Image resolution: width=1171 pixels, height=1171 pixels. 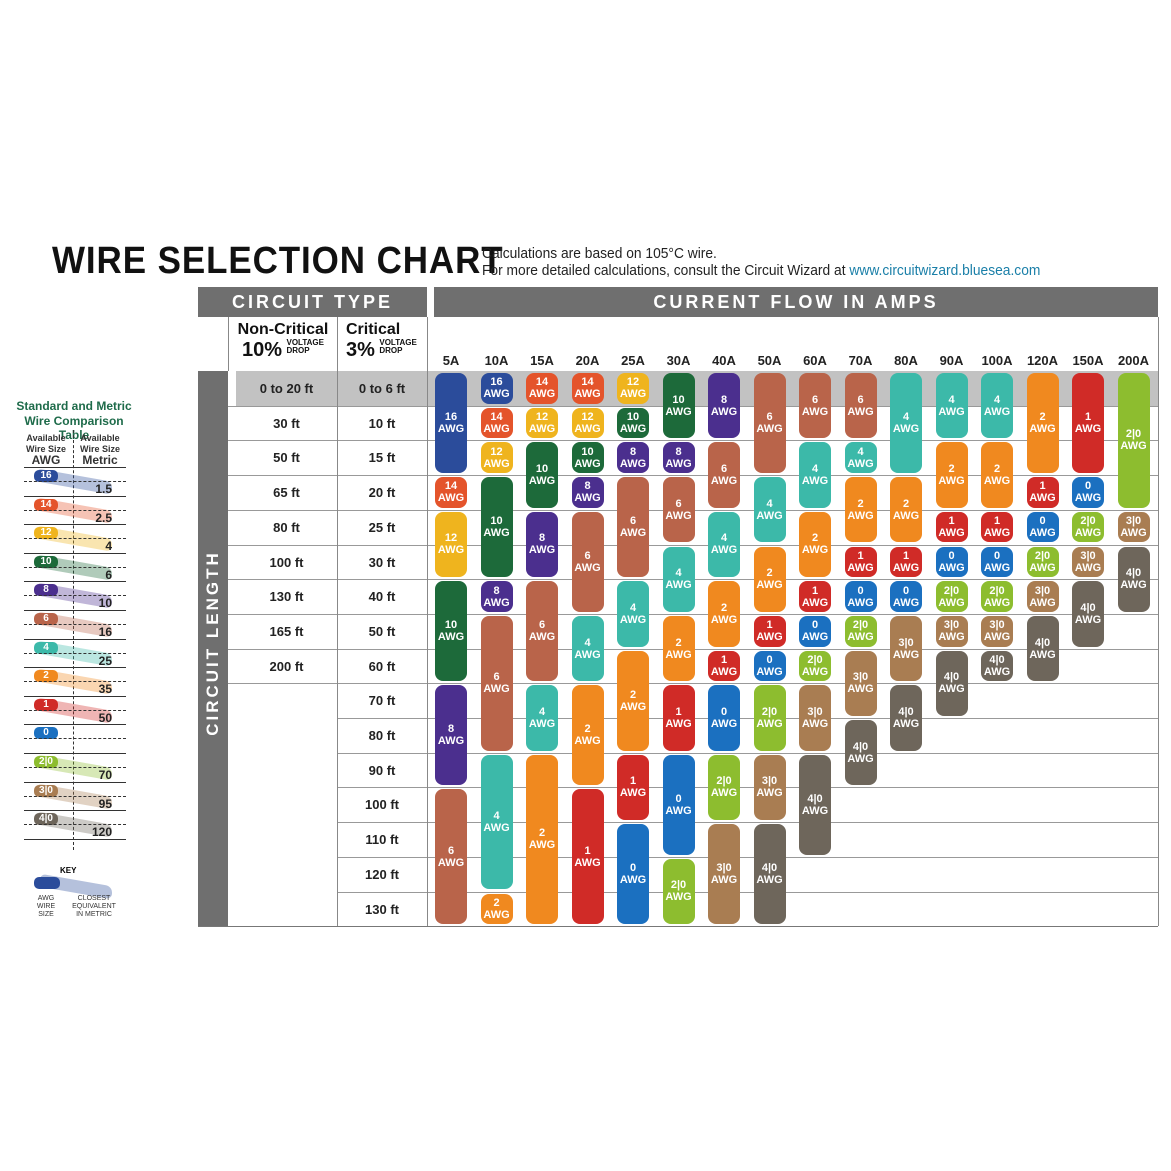 I want to click on amp-header-5A: 5A, so click(x=451, y=360).